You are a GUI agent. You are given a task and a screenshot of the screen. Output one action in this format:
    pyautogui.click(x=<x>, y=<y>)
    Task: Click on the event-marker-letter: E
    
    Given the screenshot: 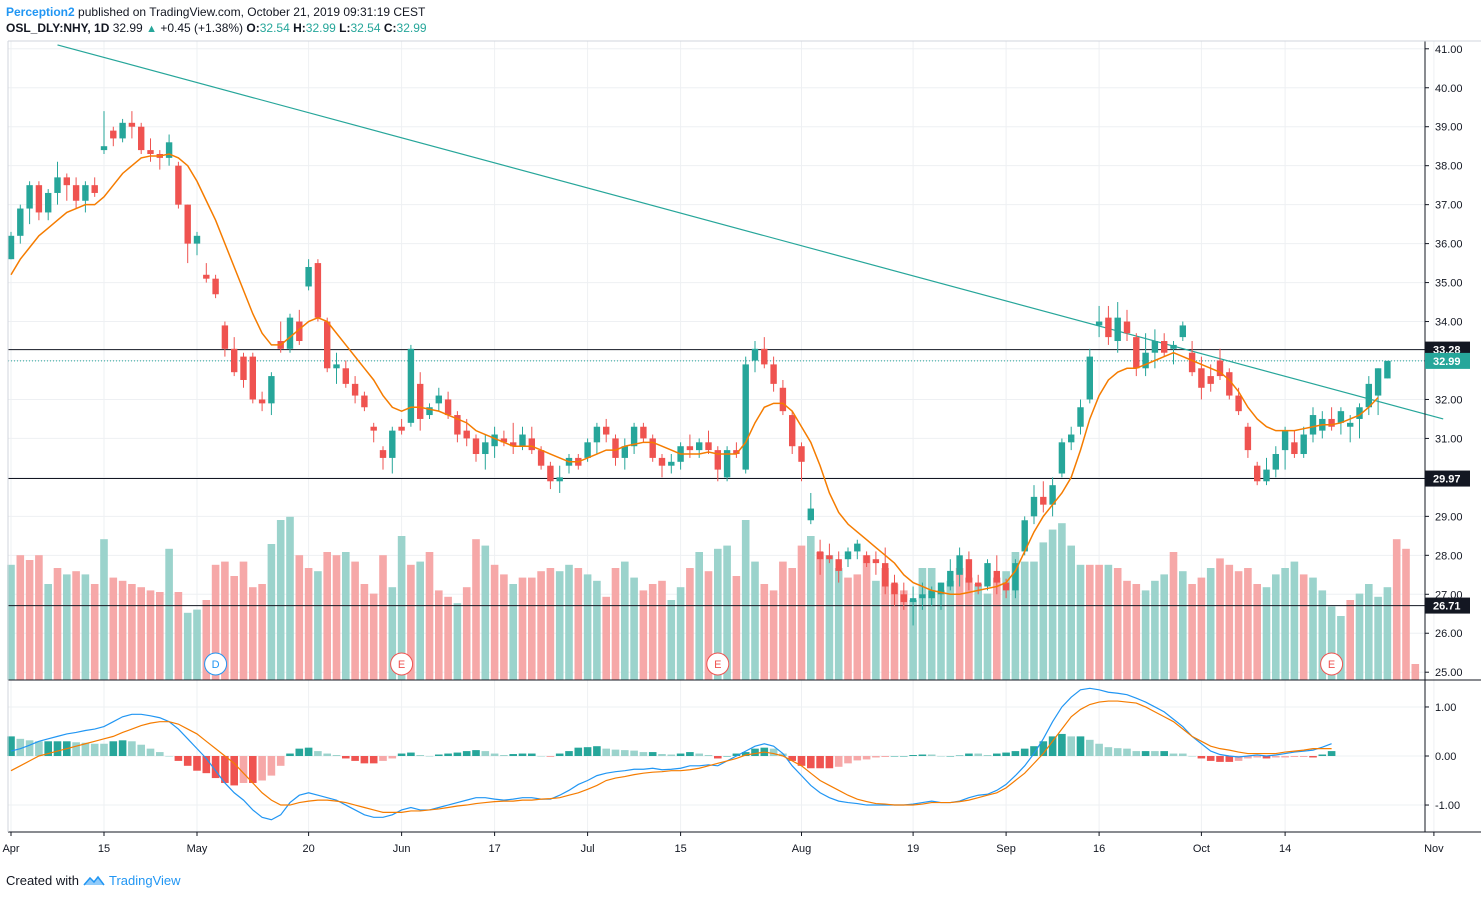 What is the action you would take?
    pyautogui.click(x=717, y=665)
    